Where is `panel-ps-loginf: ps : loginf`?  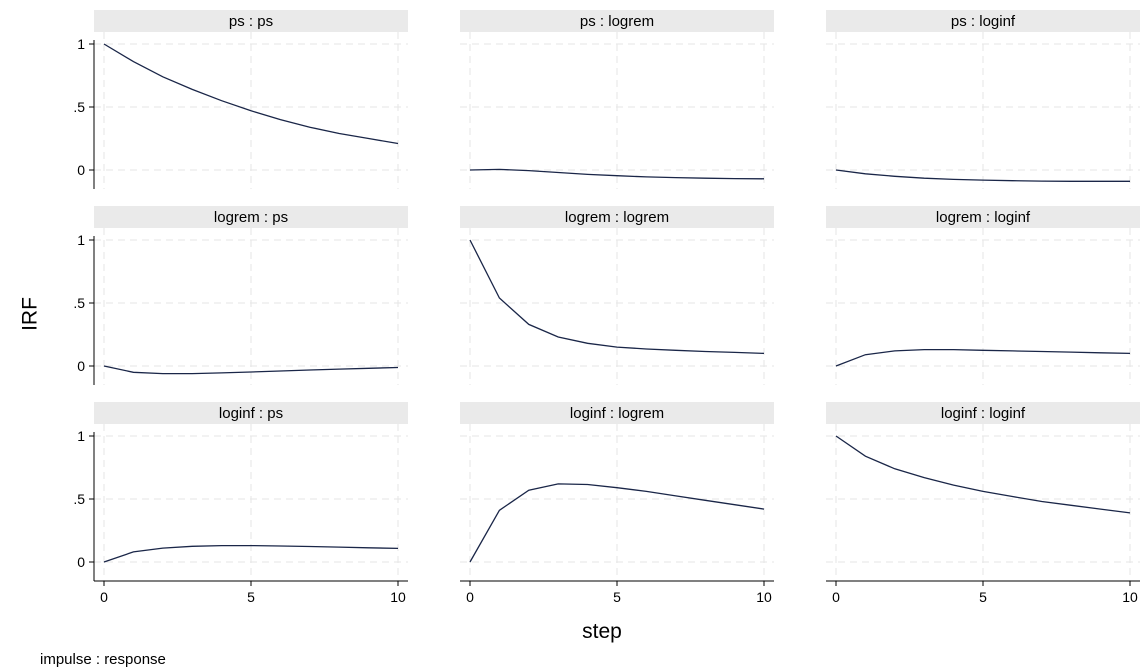 panel-ps-loginf: ps : loginf is located at coordinates (983, 99).